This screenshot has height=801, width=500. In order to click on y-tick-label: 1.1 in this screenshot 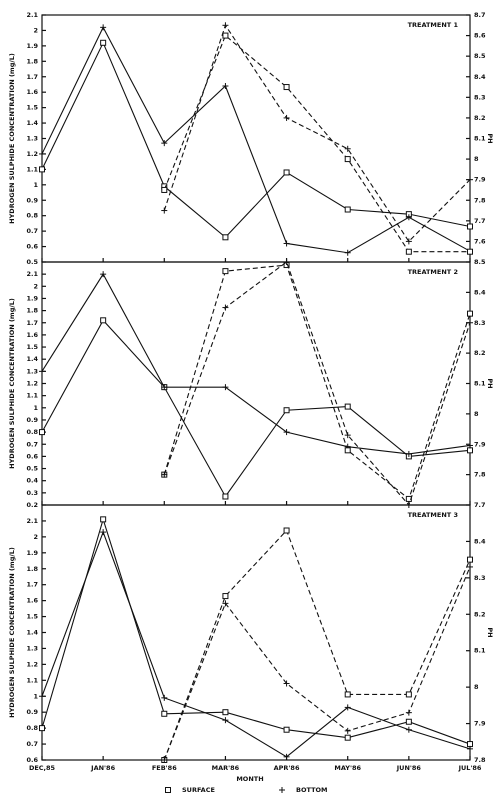, I will do `click(32, 680)`.